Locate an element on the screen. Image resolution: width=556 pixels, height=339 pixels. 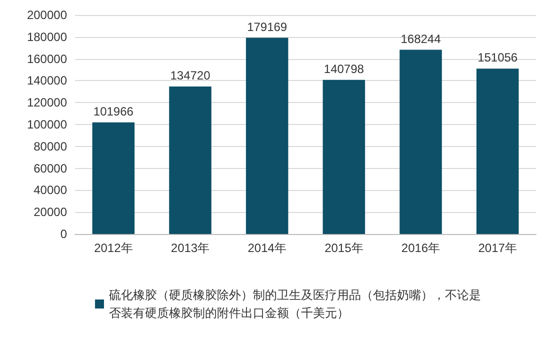
y-tick-label: 40000 is located at coordinates (51, 190).